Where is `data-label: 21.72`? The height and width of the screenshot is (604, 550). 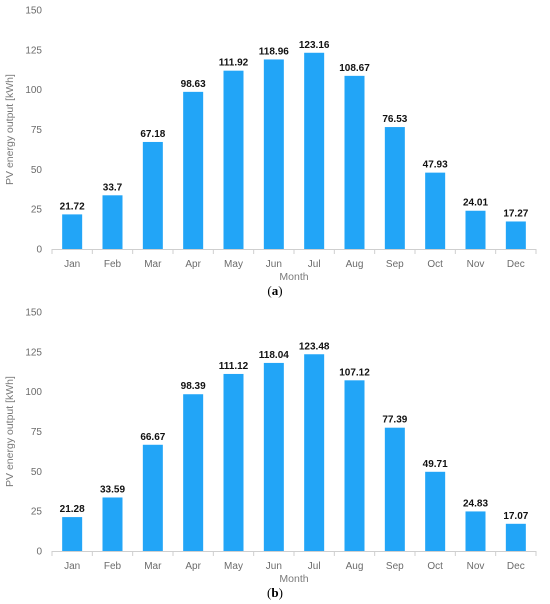
data-label: 21.72 is located at coordinates (72, 206).